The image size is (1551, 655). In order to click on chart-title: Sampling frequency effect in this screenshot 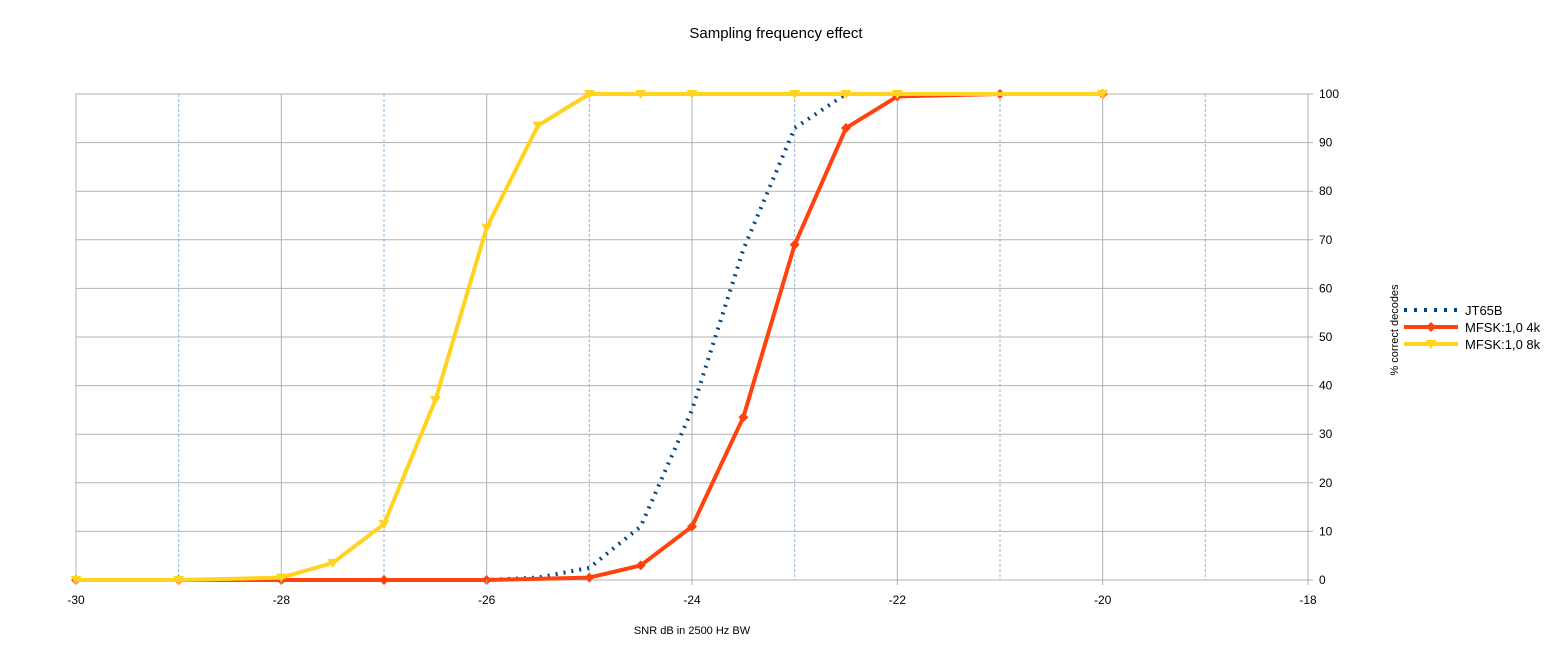, I will do `click(776, 33)`.